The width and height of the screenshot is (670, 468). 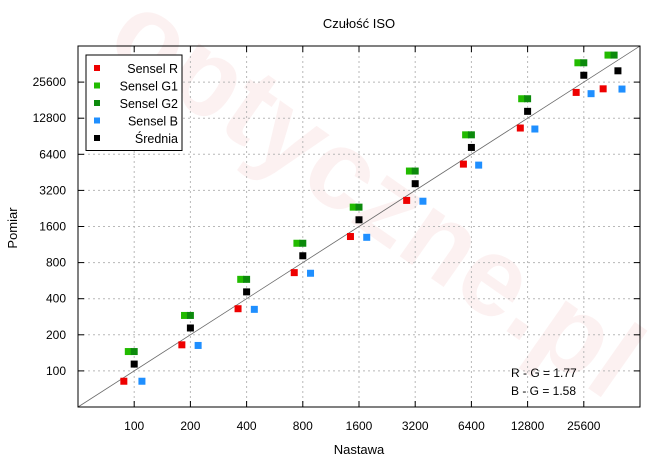 I want to click on legend-label: Sensel R, so click(x=152, y=69).